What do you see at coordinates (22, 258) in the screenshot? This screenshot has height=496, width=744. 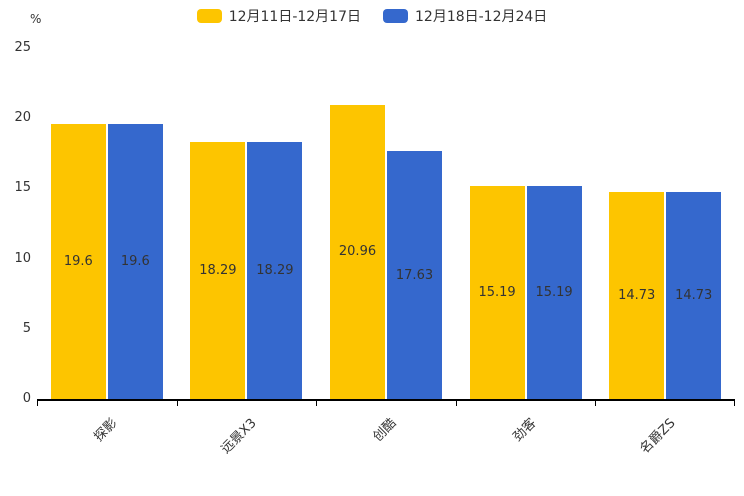 I see `y-tick-label: 10` at bounding box center [22, 258].